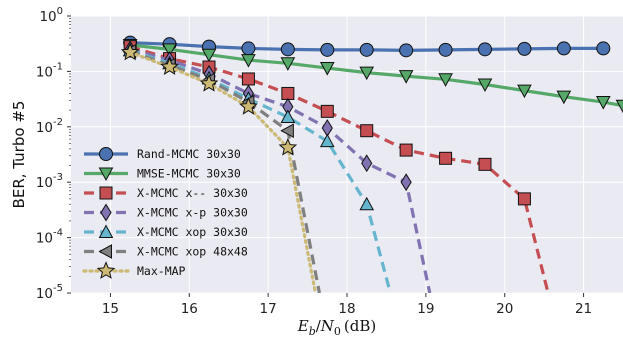 The height and width of the screenshot is (339, 623). I want to click on x-label-e: E, so click(303, 326).